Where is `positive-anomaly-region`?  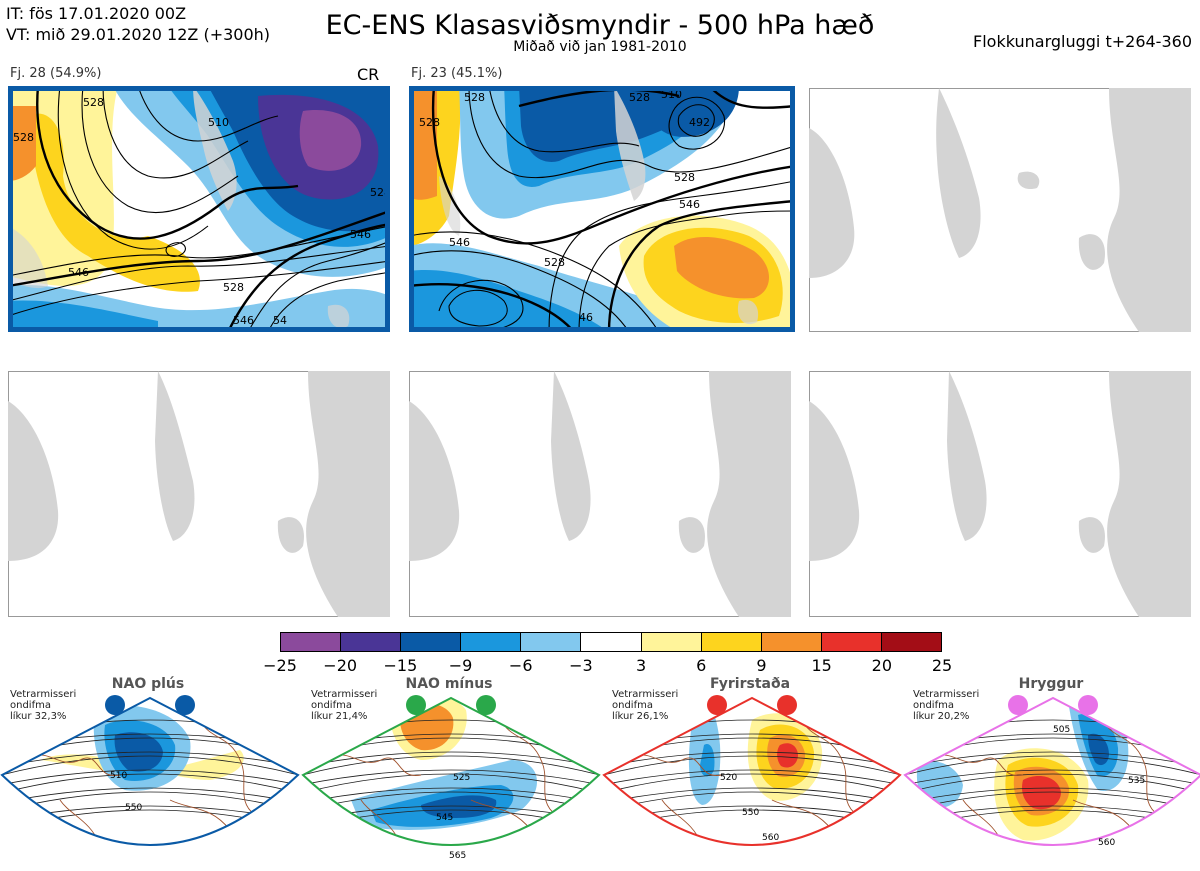 positive-anomaly-region is located at coordinates (114, 202).